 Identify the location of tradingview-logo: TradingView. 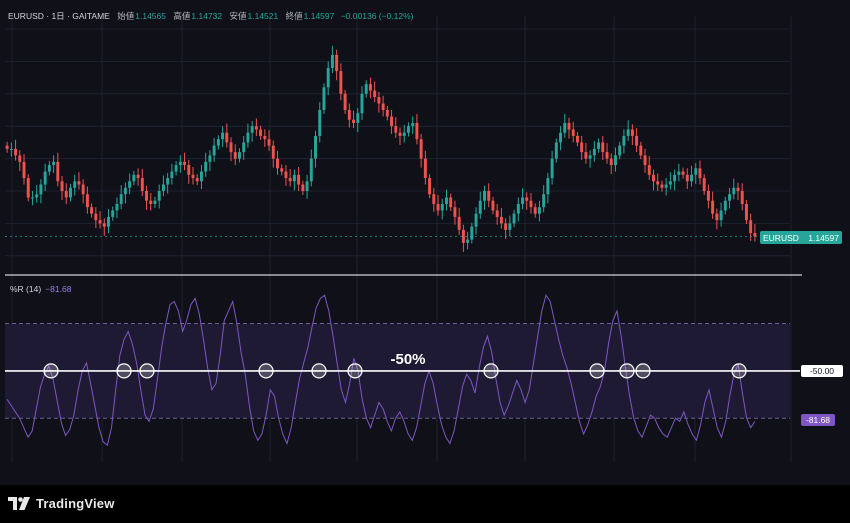
(61, 503).